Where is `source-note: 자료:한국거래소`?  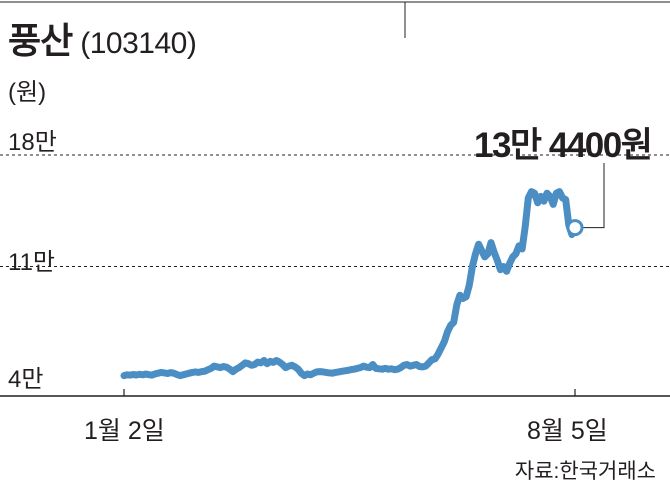
source-note: 자료:한국거래소 is located at coordinates (585, 471).